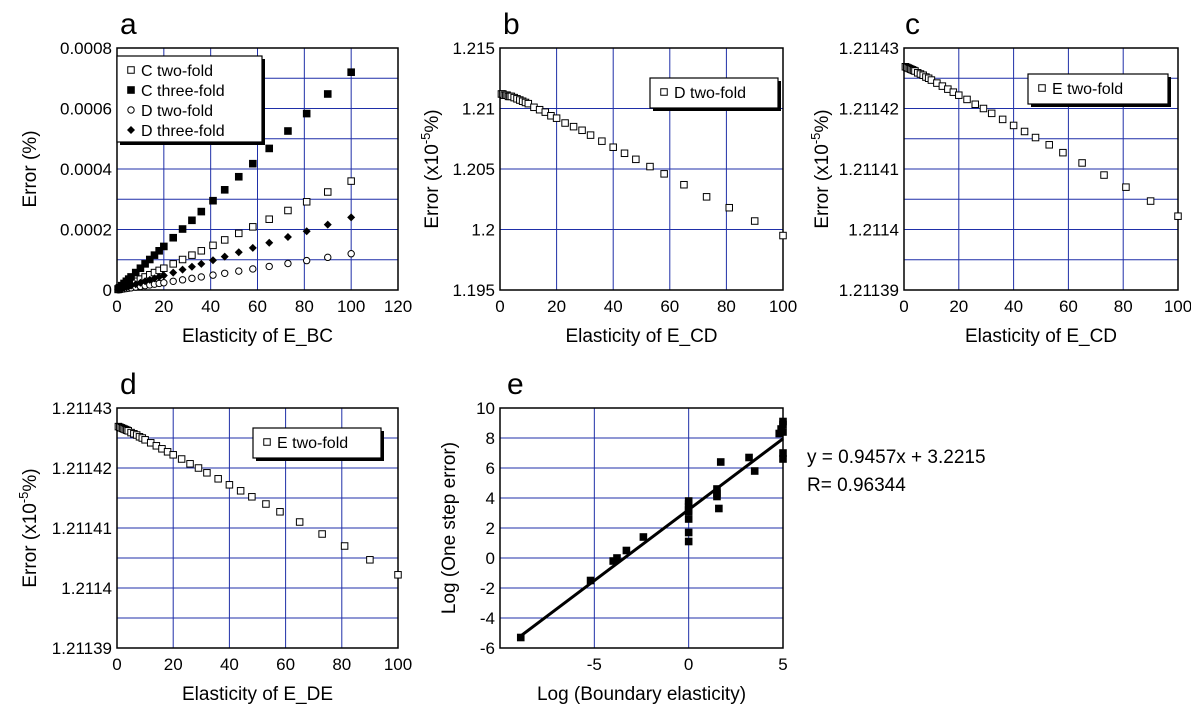  I want to click on x-tick-label: 5, so click(782, 664).